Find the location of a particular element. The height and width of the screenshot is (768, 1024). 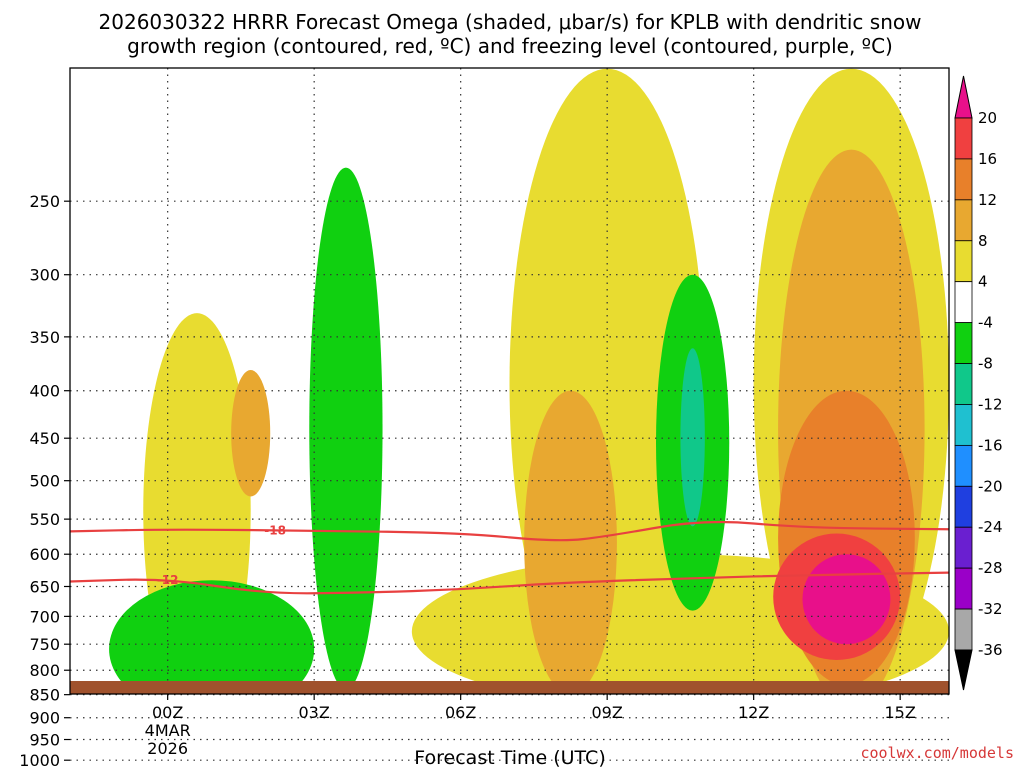

colorbar-label: 4 is located at coordinates (983, 282).